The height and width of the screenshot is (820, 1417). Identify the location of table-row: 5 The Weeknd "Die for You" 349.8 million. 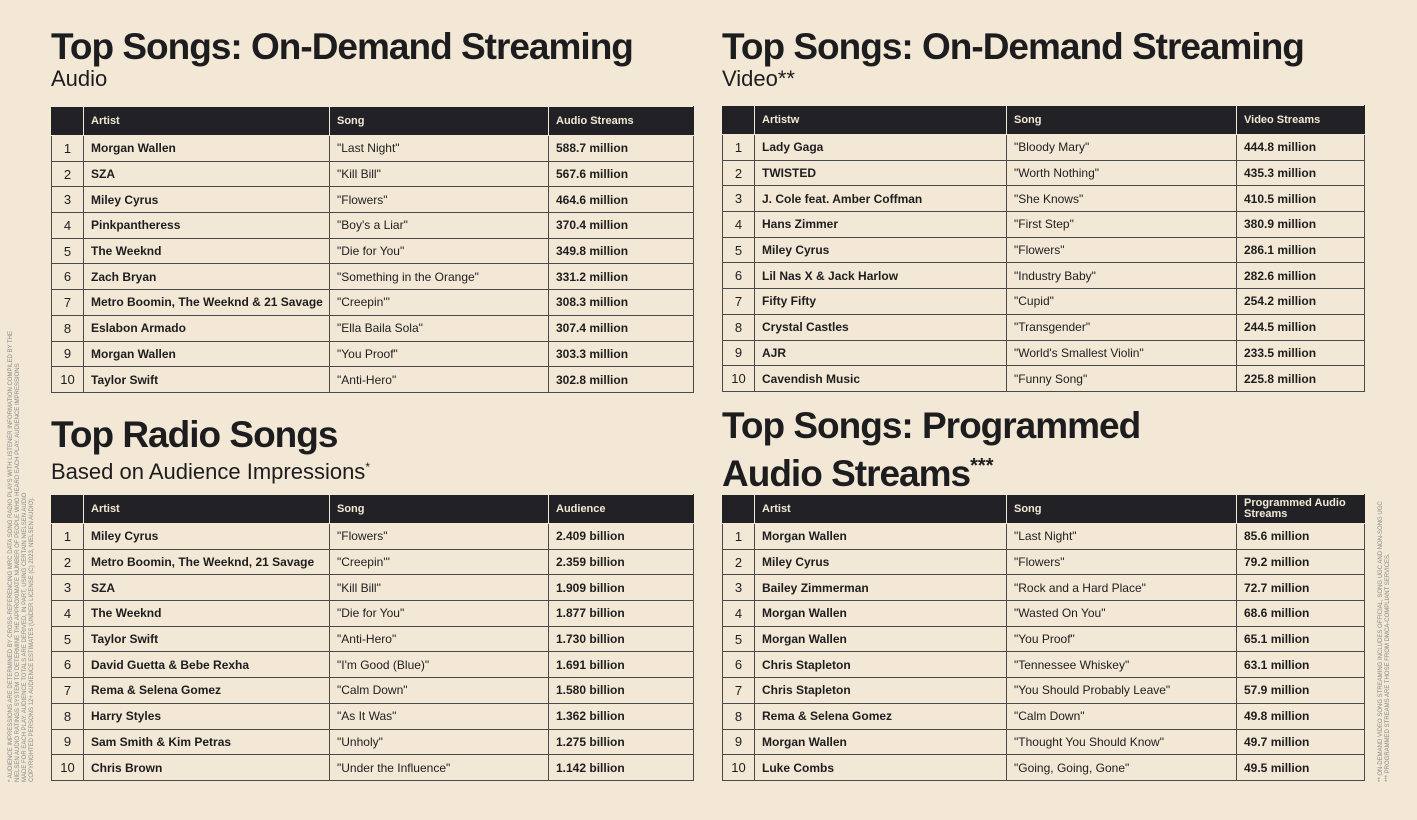
(372, 251).